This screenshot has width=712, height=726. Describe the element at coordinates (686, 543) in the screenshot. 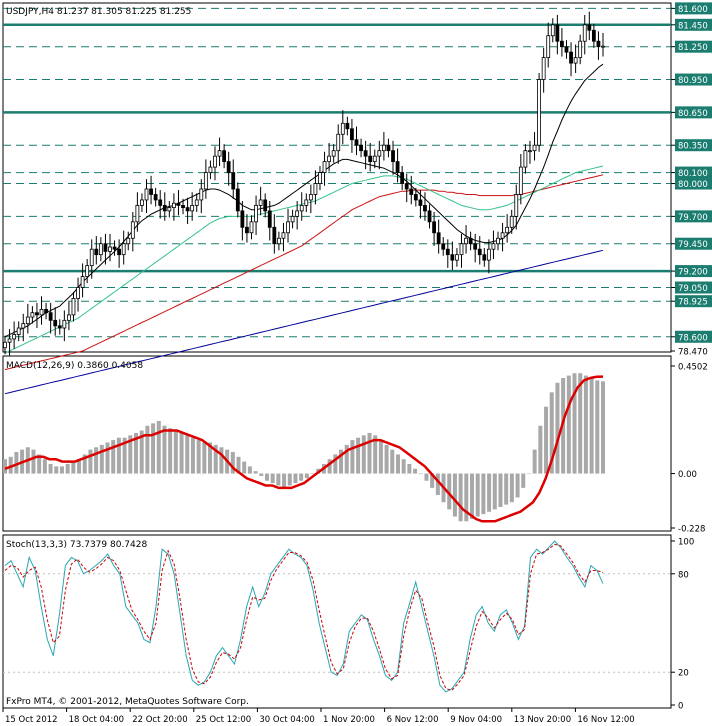

I see `stoch-axis-label: 100` at that location.